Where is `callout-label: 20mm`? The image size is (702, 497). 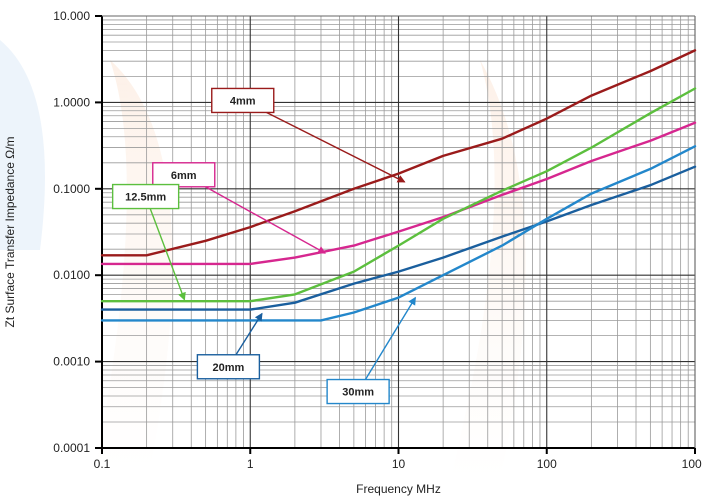
callout-label: 20mm is located at coordinates (228, 368).